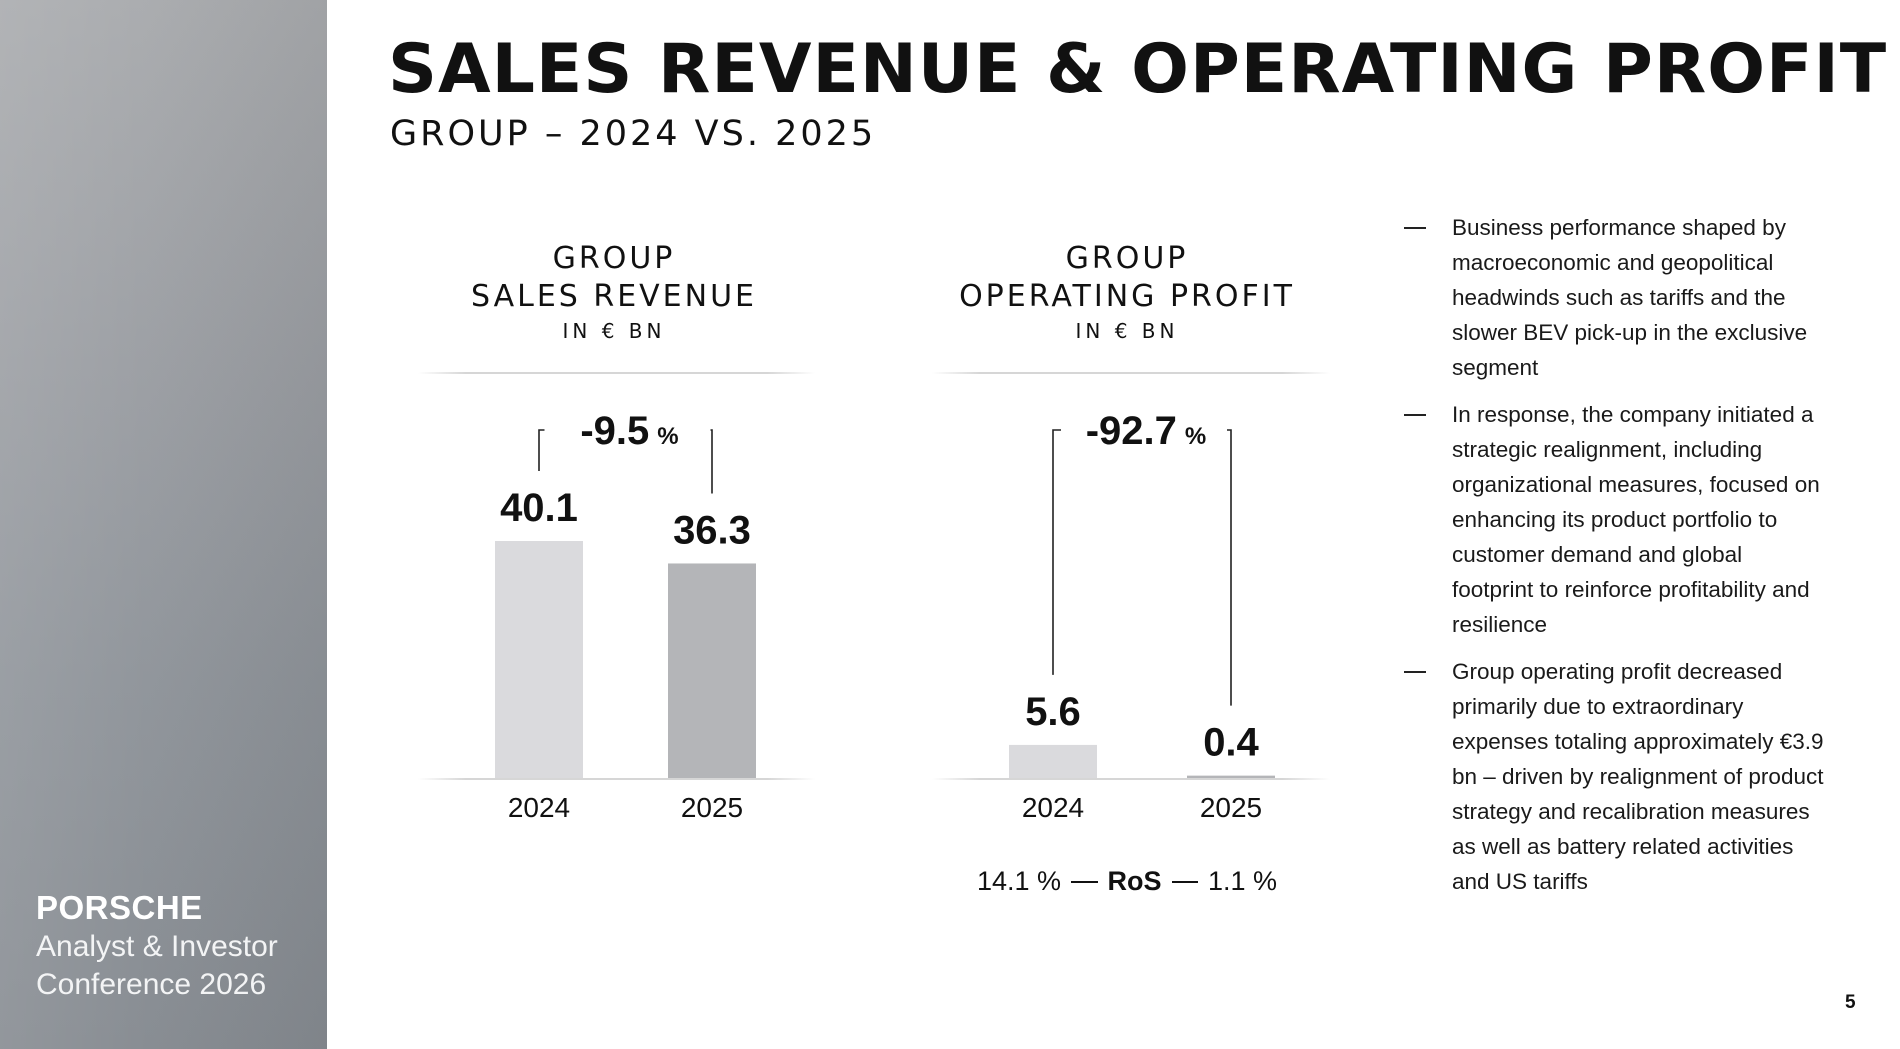  I want to click on revenue-chart-title-line1: GROUP, so click(614, 258).